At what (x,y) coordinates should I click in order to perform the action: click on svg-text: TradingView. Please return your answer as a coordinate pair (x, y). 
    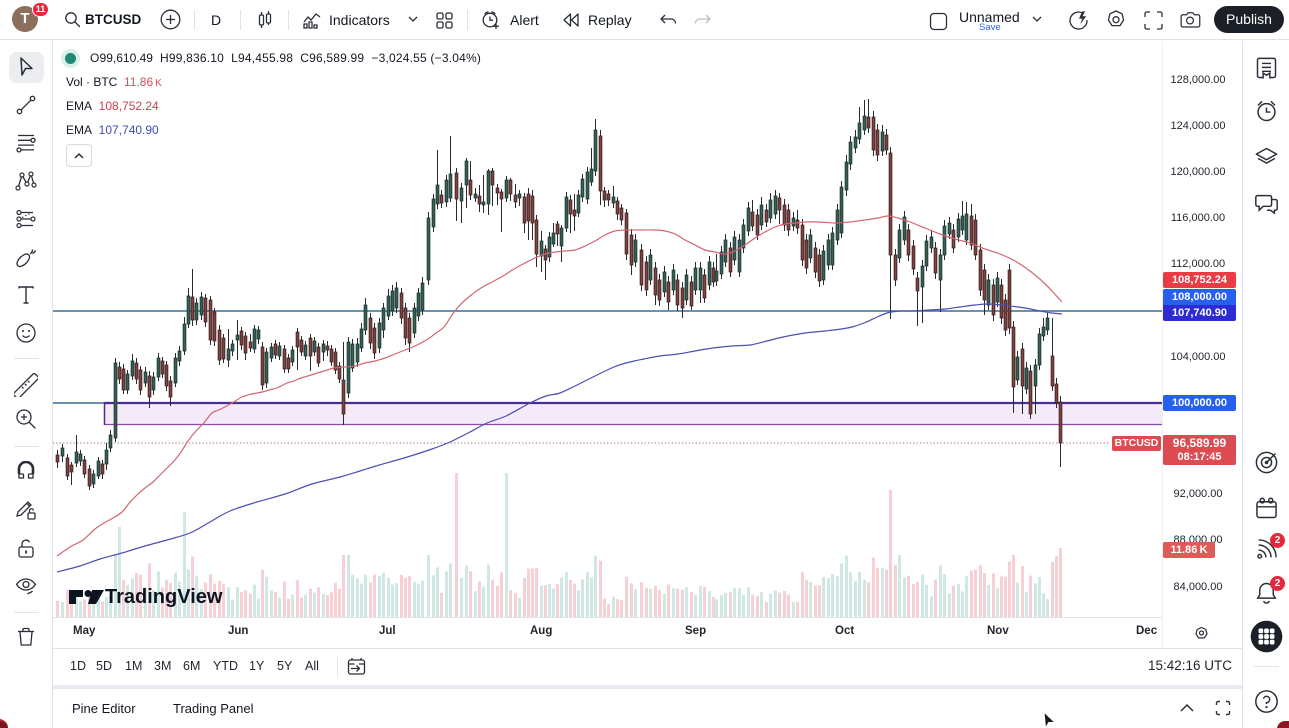
    Looking at the image, I should click on (164, 597).